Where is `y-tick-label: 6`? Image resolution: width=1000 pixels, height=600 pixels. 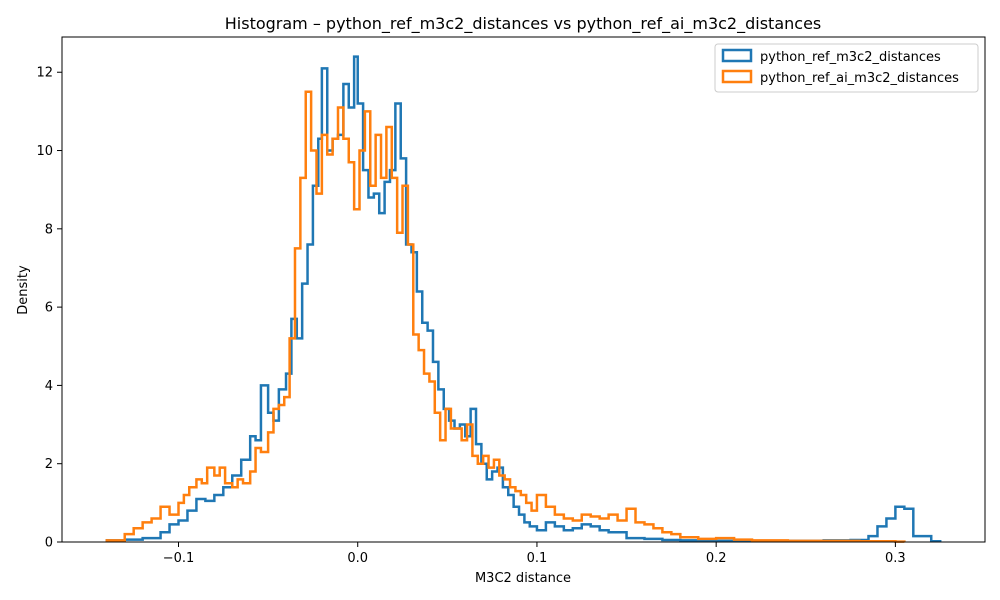 y-tick-label: 6 is located at coordinates (49, 308).